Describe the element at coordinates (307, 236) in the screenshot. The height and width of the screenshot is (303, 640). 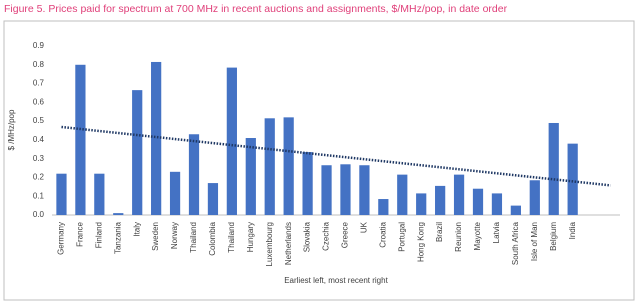
I see `x-tick-label: Slovakia` at that location.